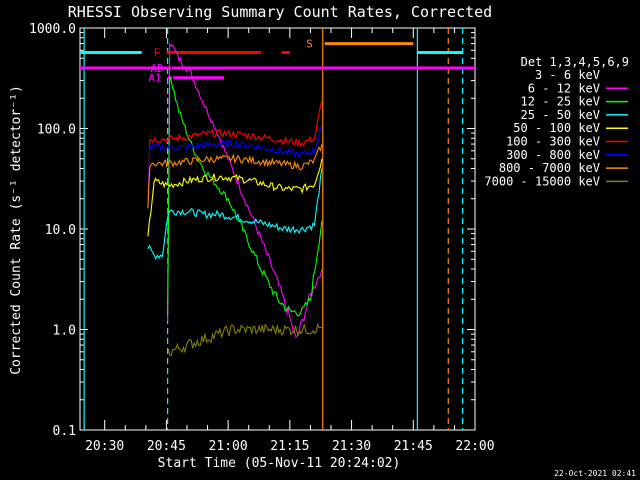  I want to click on y-tick-label: 1.0, so click(64, 331).